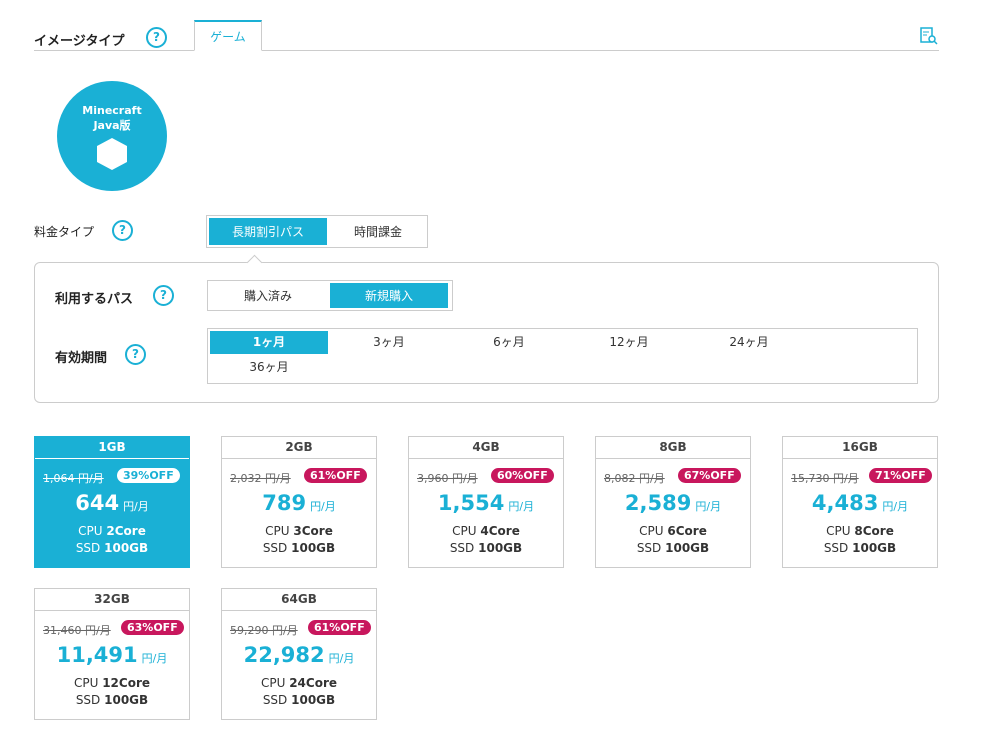 This screenshot has width=984, height=736. I want to click on cpu-spec: CPU 2Core, so click(112, 531).